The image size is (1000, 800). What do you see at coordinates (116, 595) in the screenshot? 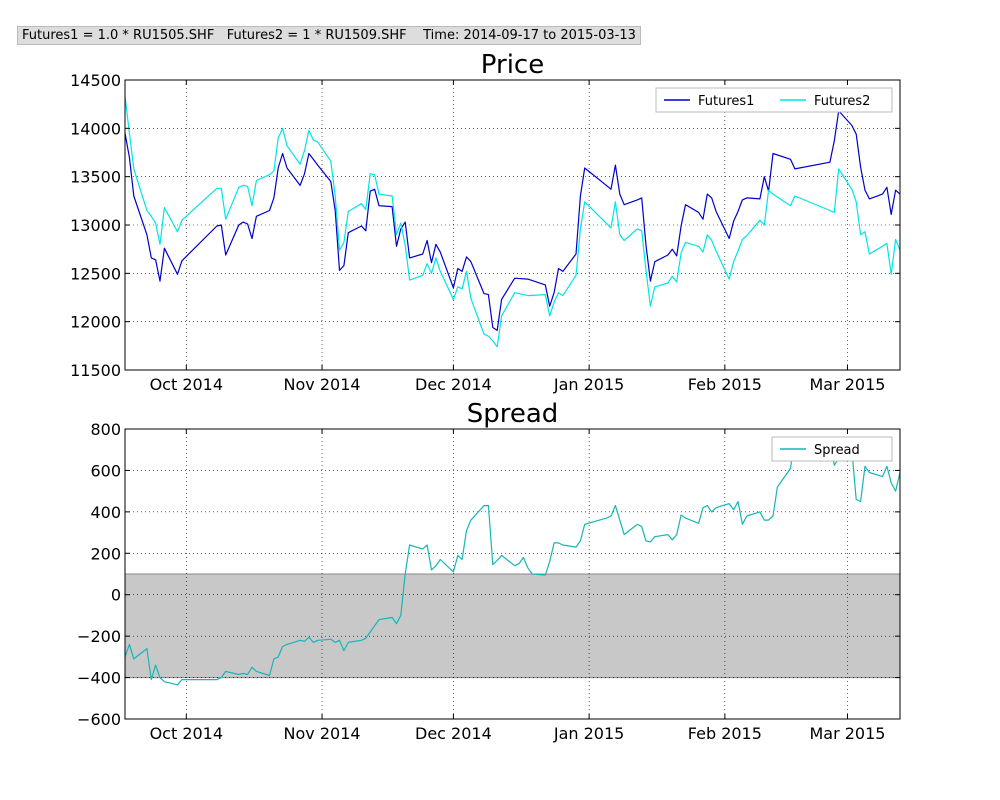
I see `spread-ytick-label: 0` at bounding box center [116, 595].